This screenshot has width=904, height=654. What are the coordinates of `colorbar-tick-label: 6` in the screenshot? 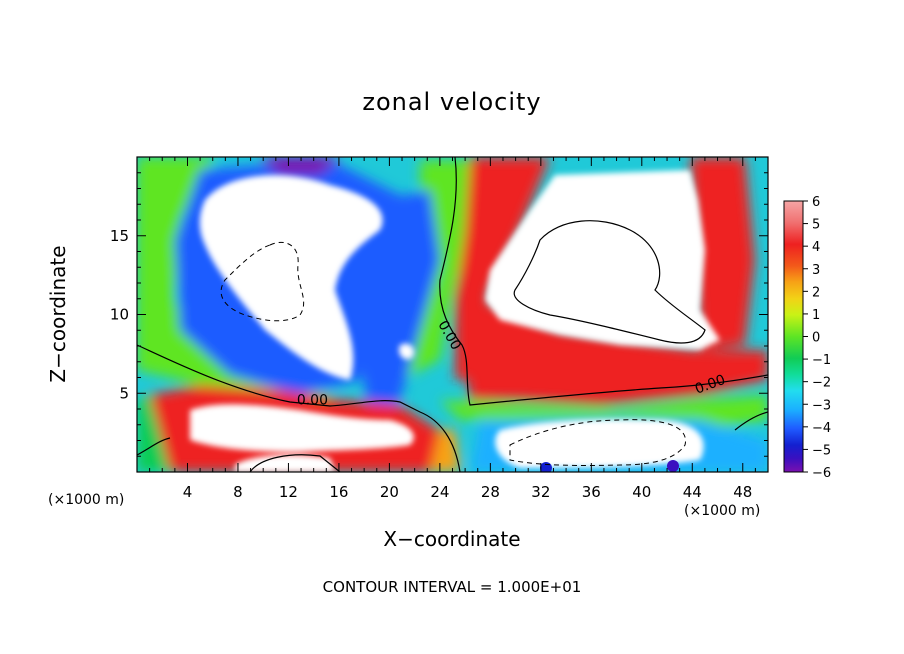 It's located at (816, 202).